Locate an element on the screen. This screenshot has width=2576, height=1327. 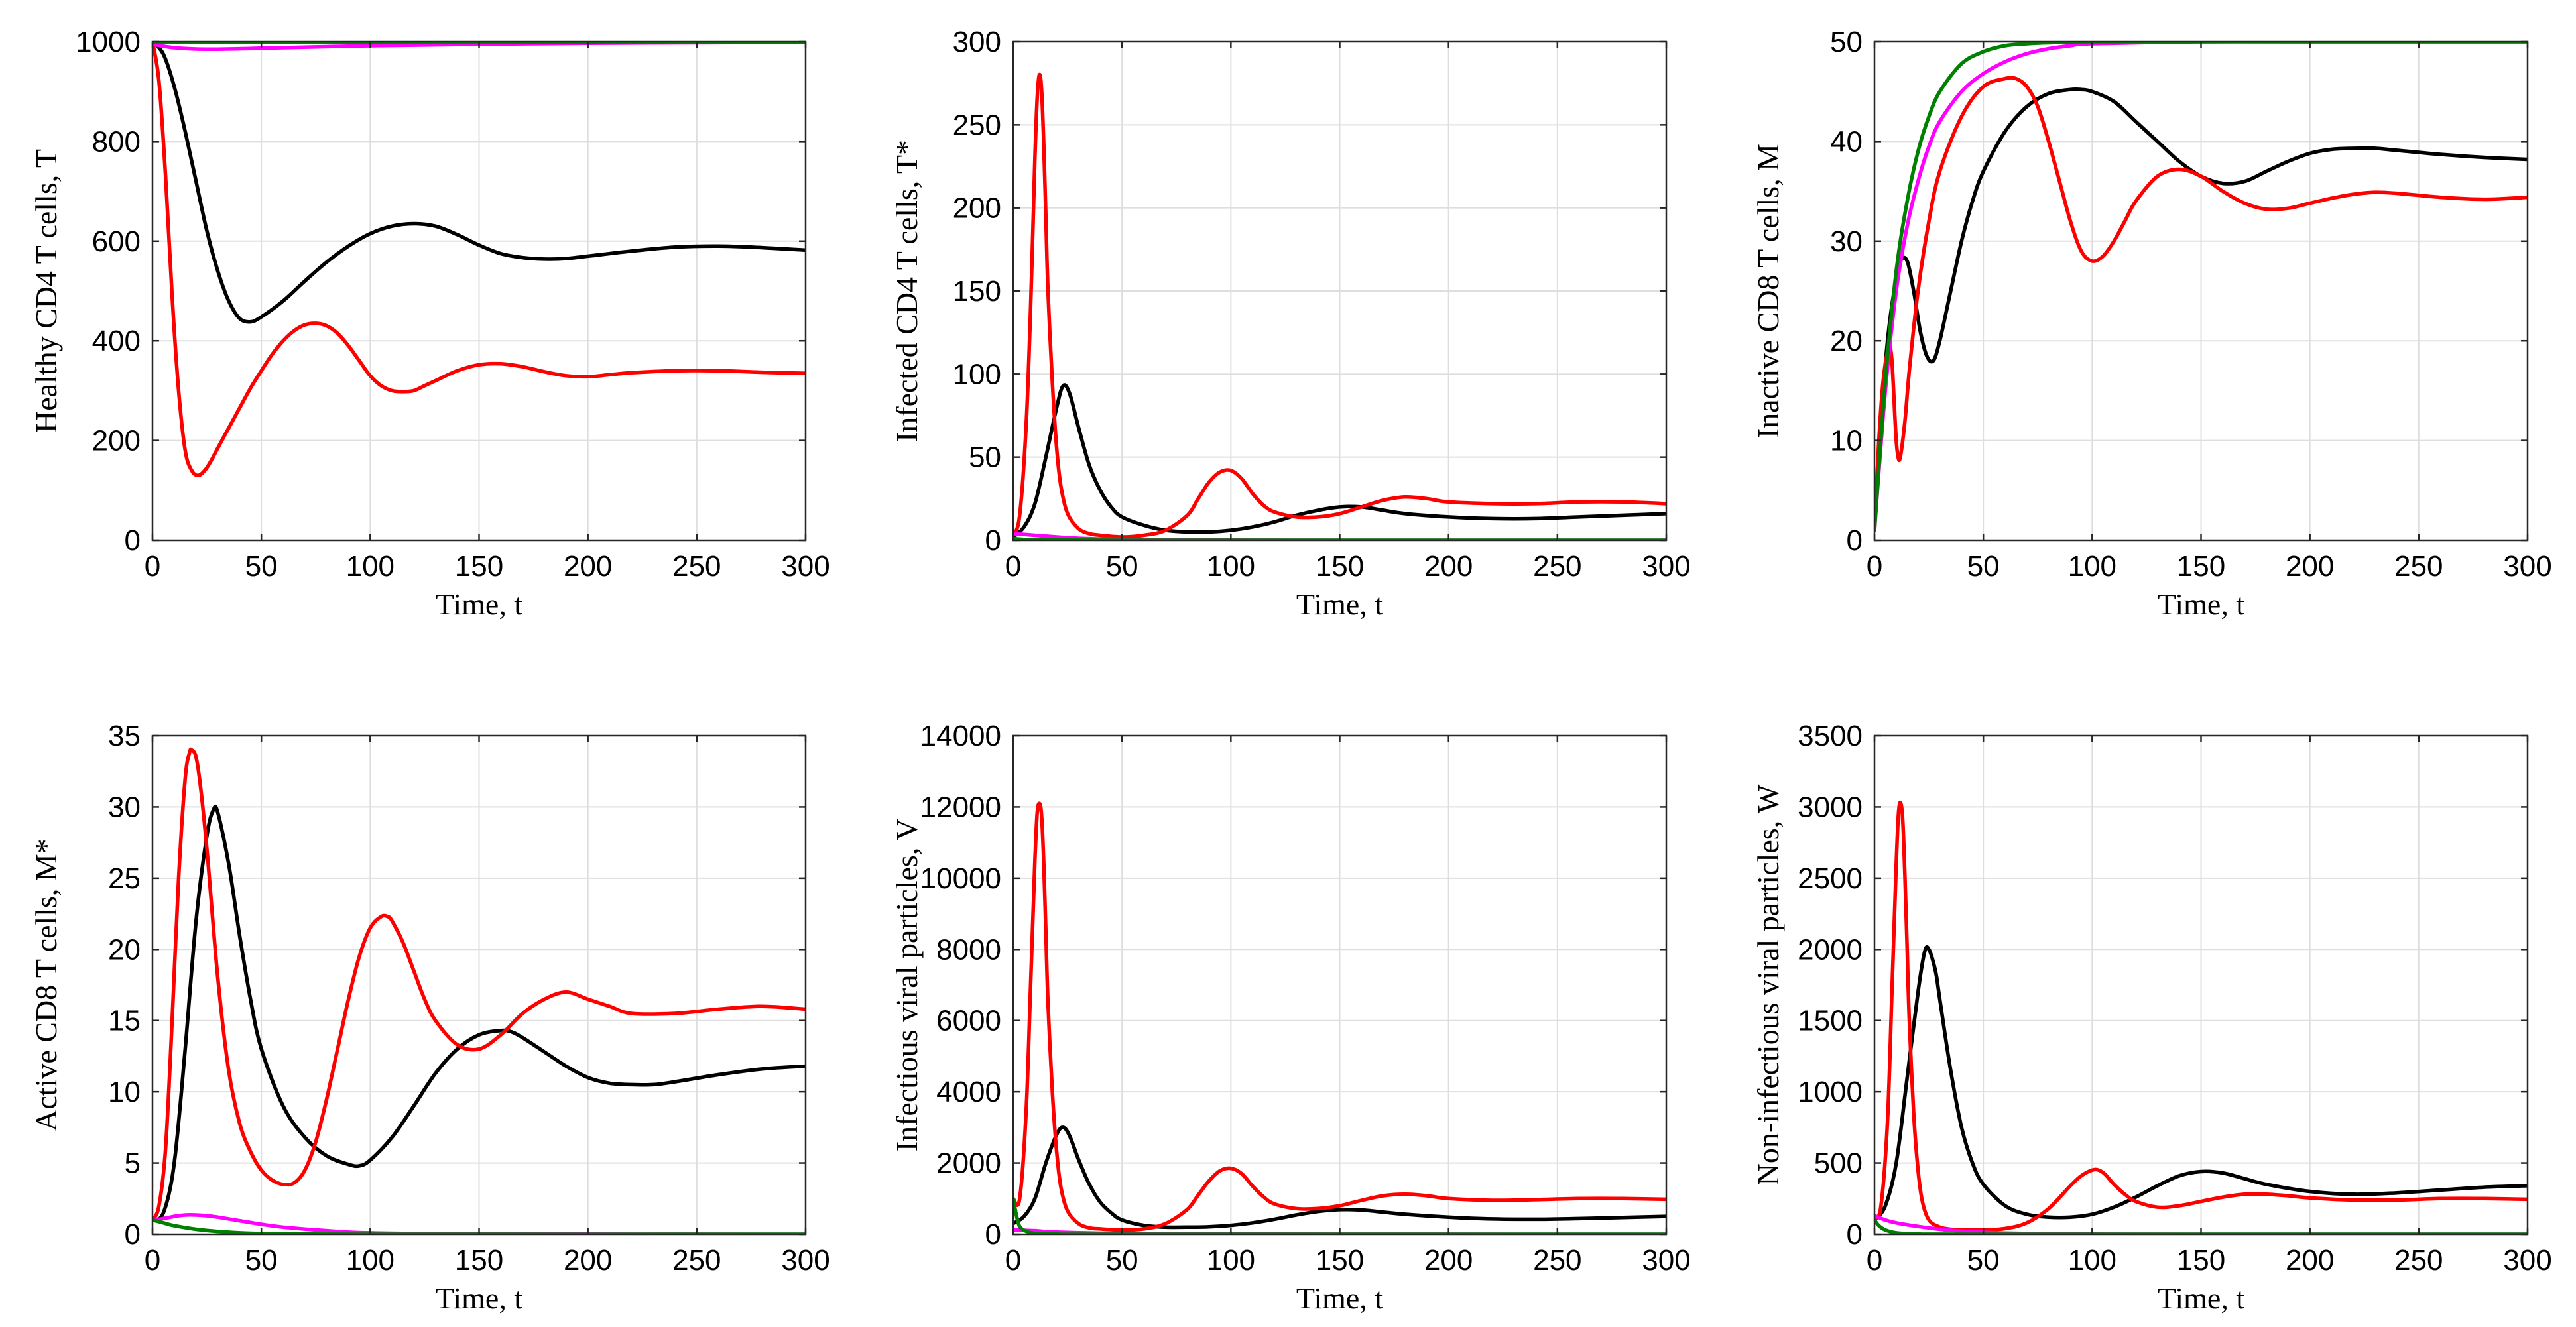
y-tick-label: 15 is located at coordinates (124, 1021).